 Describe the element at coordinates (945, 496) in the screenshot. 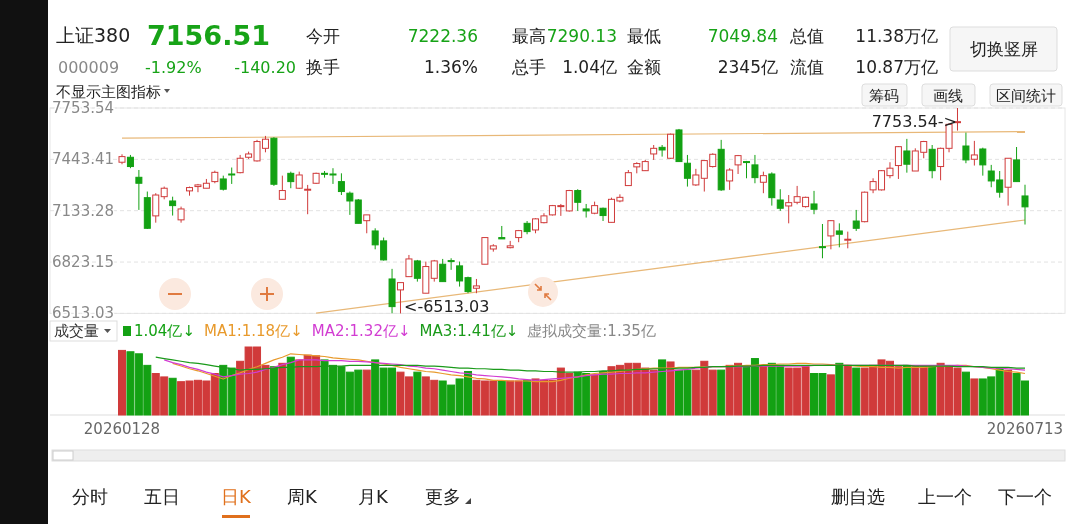

I see `text: 上一个` at that location.